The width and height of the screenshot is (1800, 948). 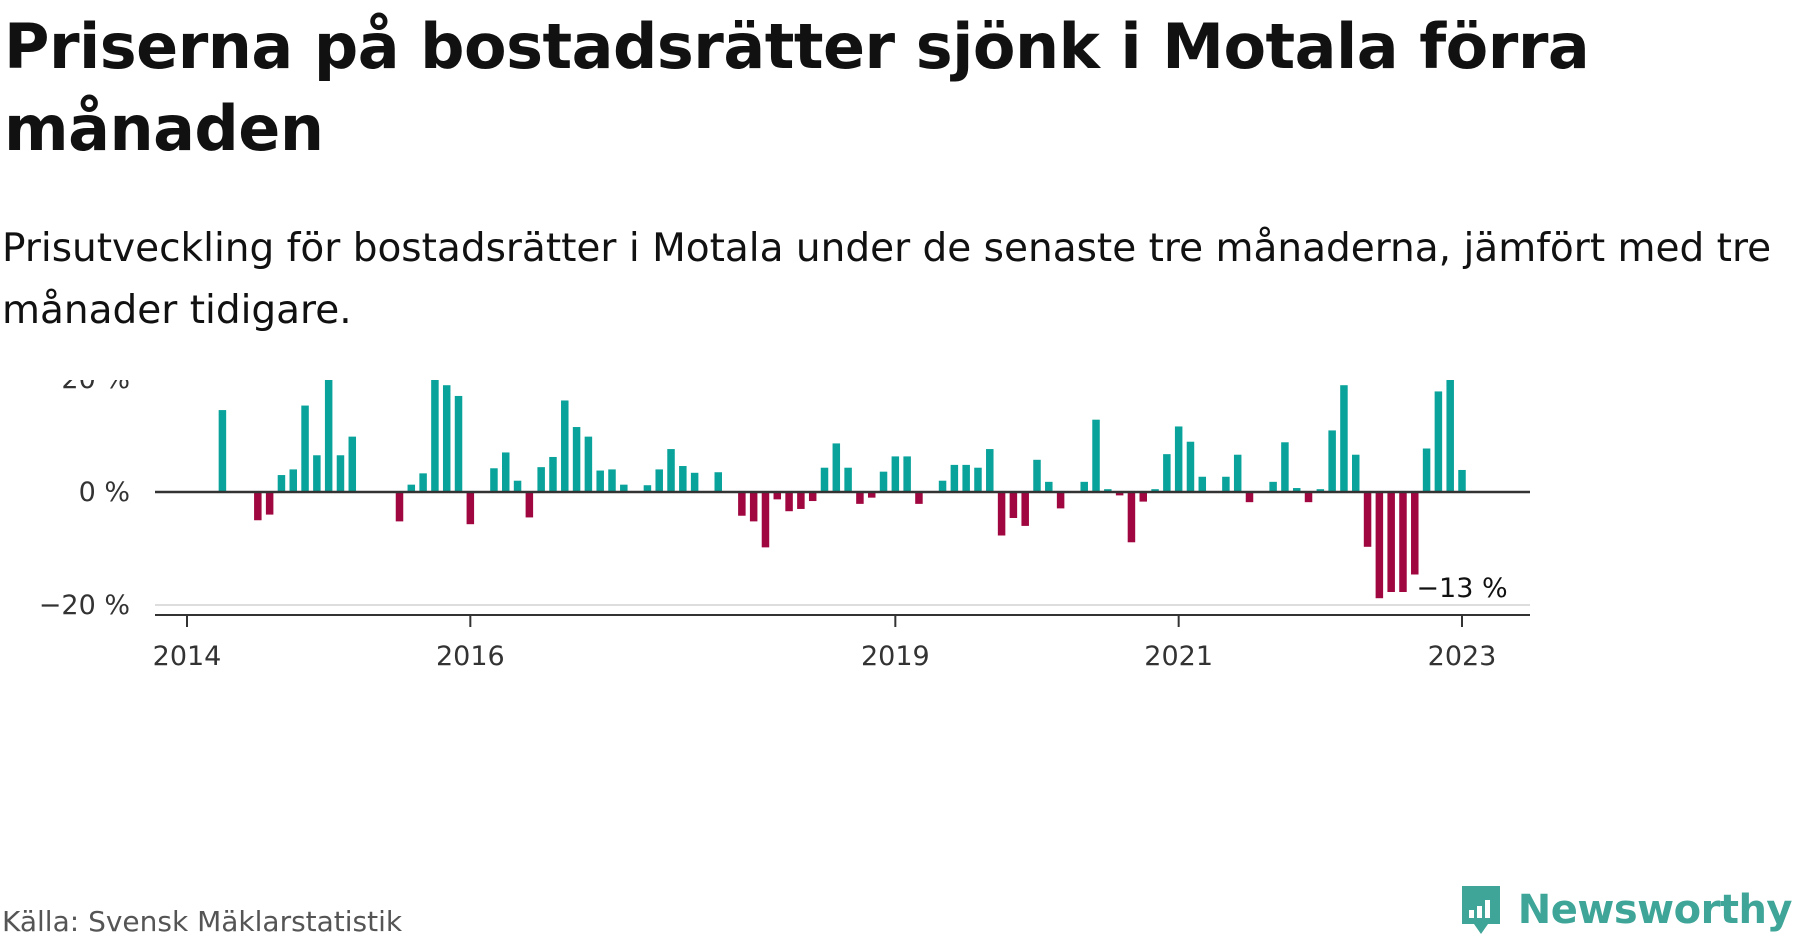 What do you see at coordinates (202, 921) in the screenshot?
I see `source-note: Källa: Svensk Mäklarstatistik` at bounding box center [202, 921].